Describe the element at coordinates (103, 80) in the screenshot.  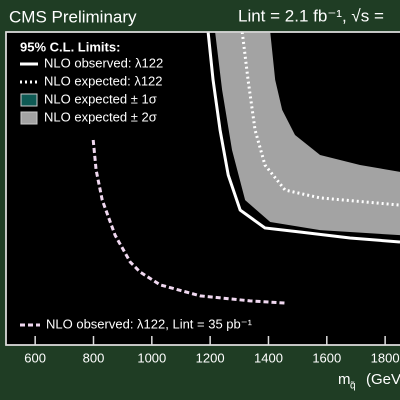
I see `legend-label: NLO expected: λ122` at that location.